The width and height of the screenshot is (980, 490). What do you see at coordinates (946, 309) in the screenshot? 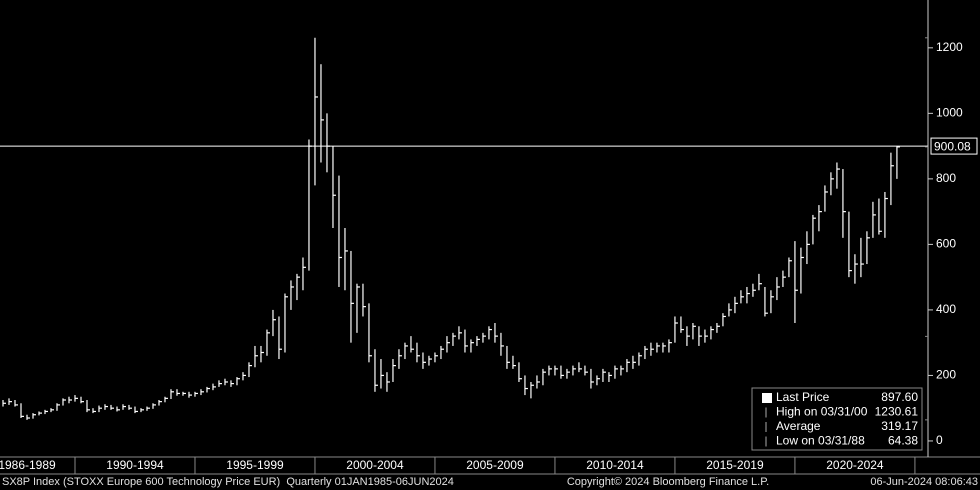
I see `y-tick-label: 400` at bounding box center [946, 309].